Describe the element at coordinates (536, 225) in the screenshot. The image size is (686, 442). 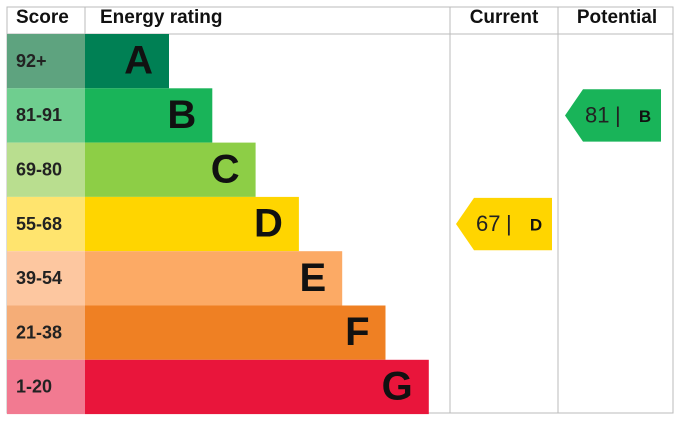
I see `current-letter: D` at that location.